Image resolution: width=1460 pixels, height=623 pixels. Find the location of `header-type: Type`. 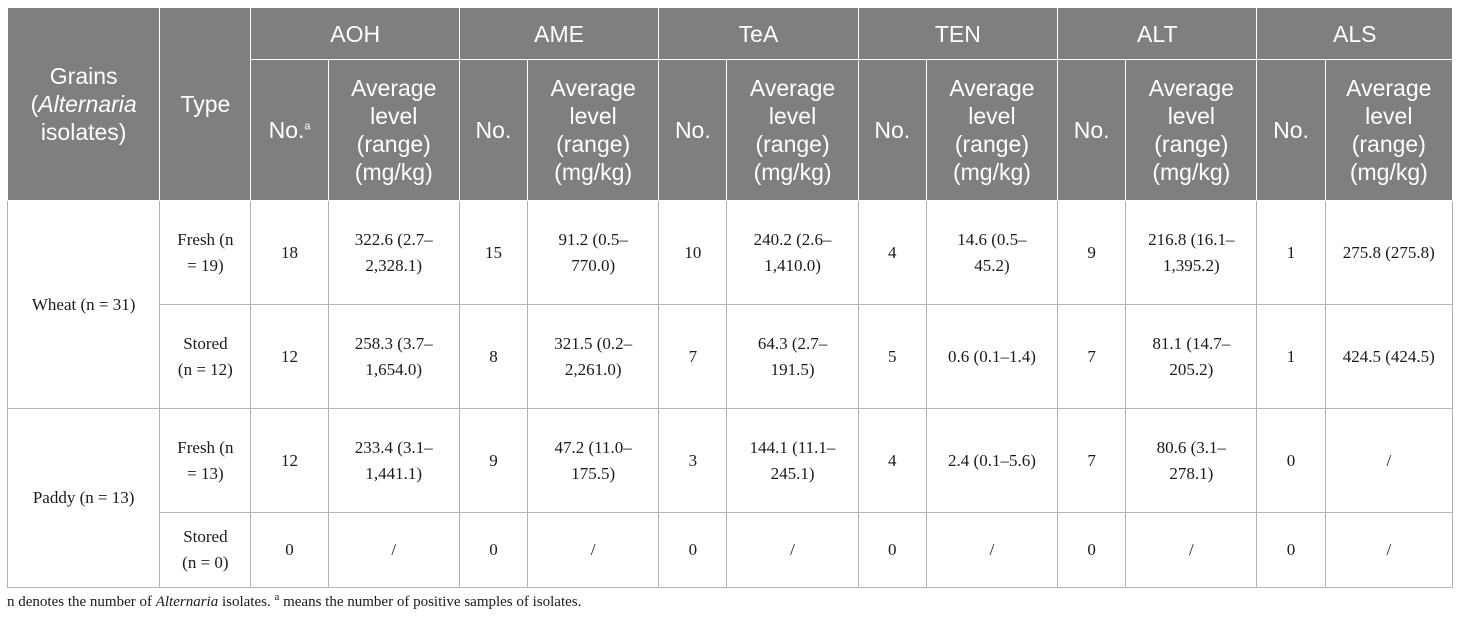

header-type: Type is located at coordinates (205, 104).